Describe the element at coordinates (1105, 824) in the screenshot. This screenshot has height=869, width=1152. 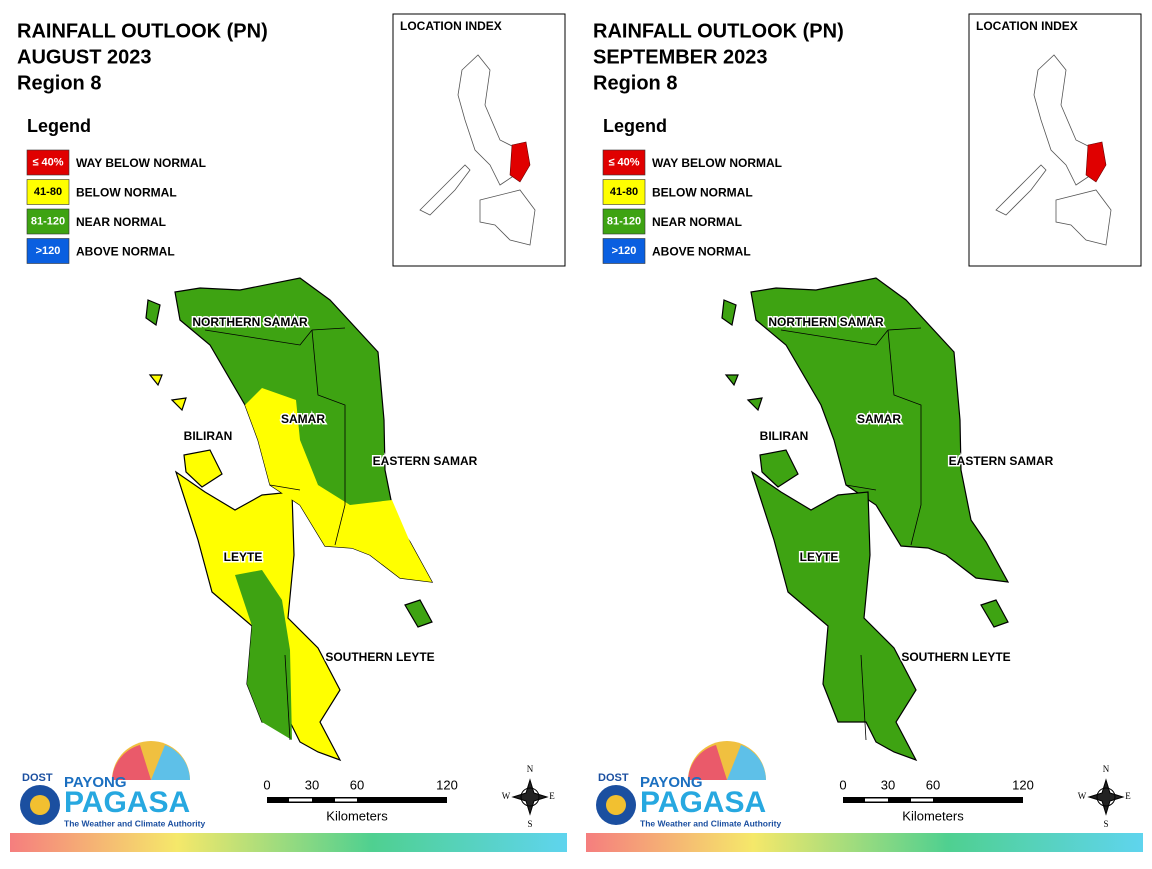
I see `compass-letter: S` at that location.